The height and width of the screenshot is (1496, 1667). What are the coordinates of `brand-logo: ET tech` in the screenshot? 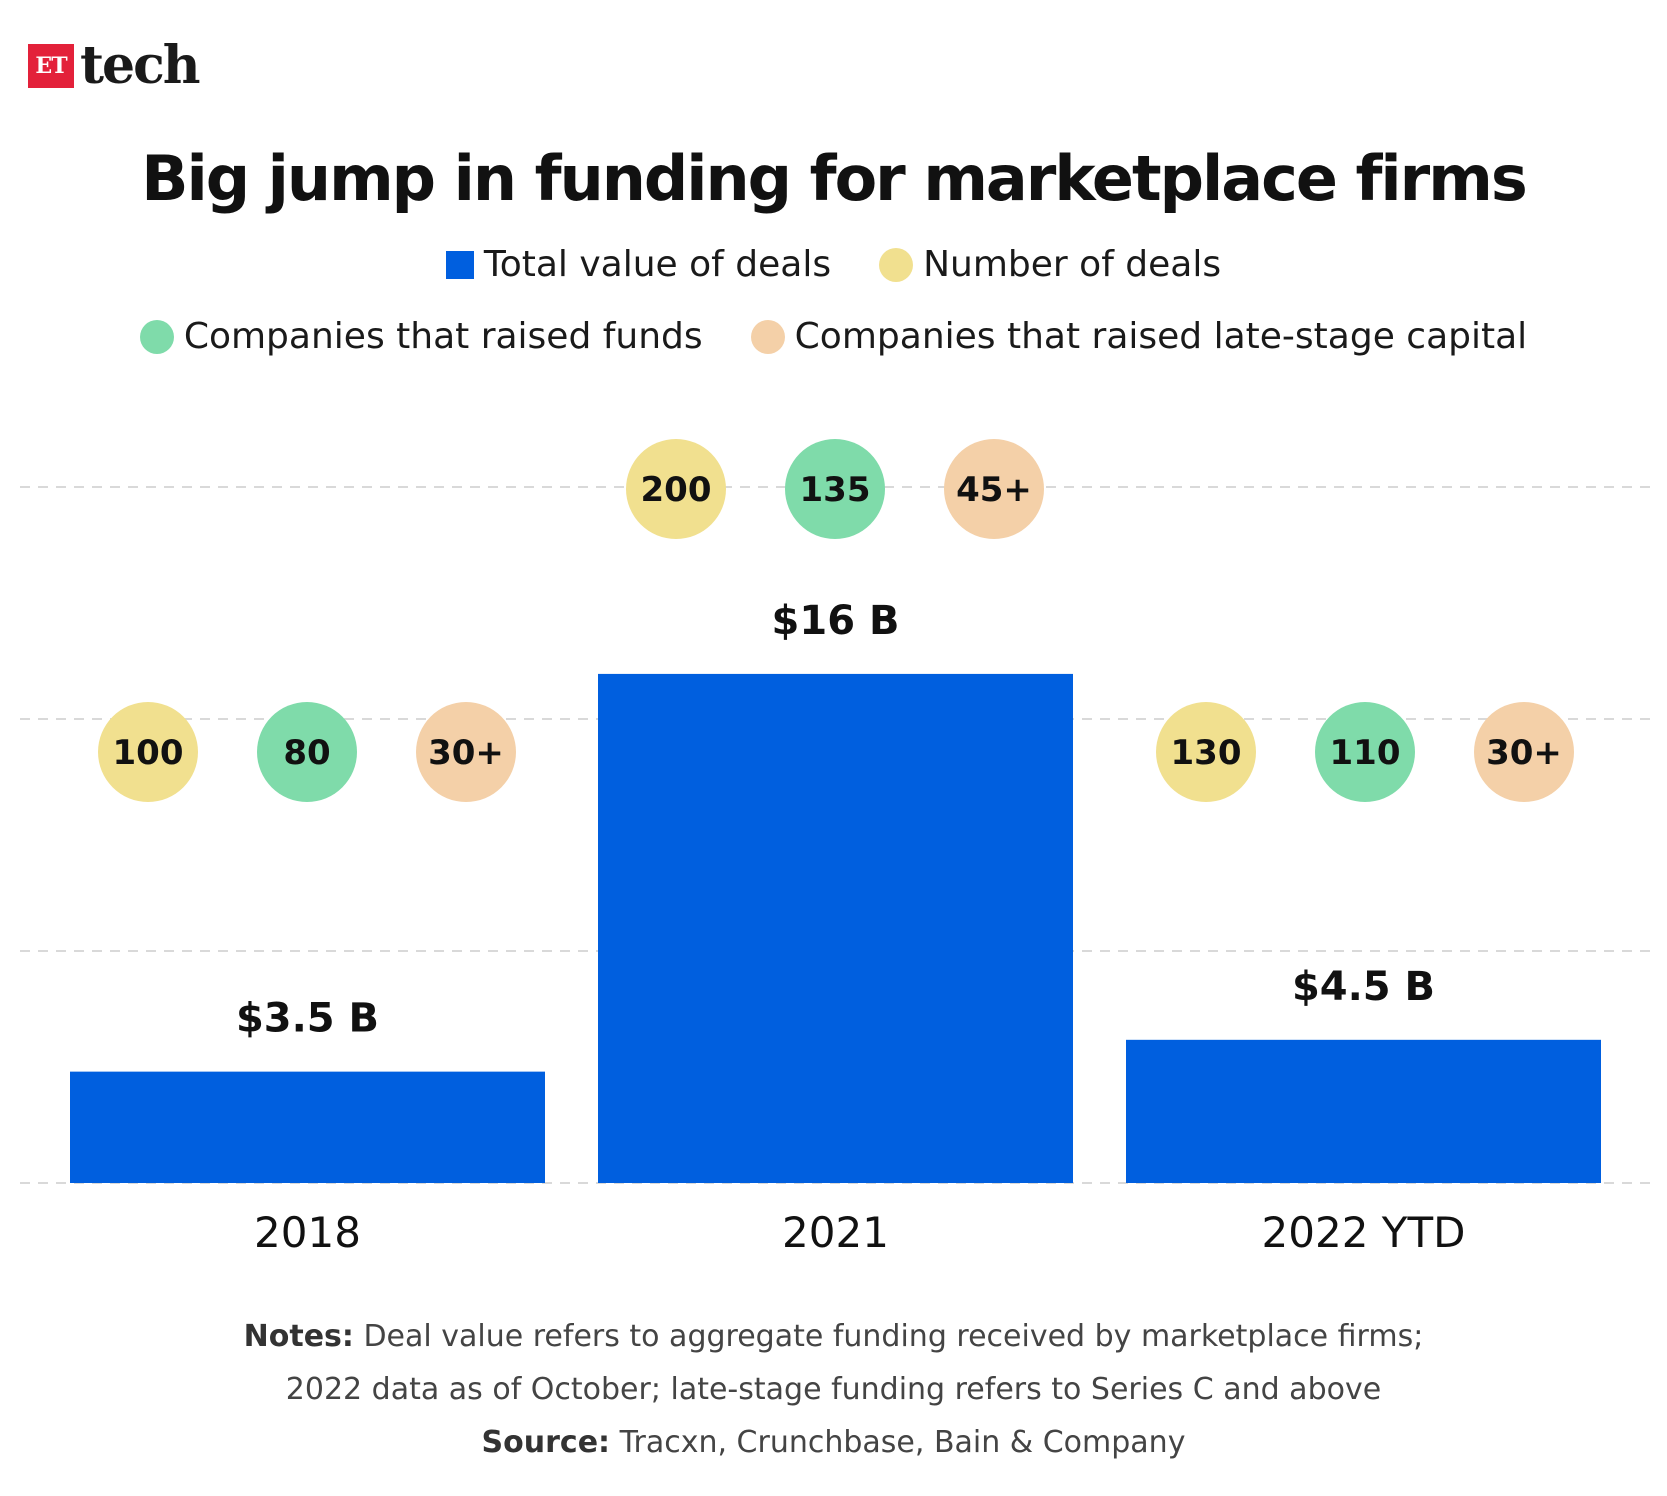 It's located at (114, 65).